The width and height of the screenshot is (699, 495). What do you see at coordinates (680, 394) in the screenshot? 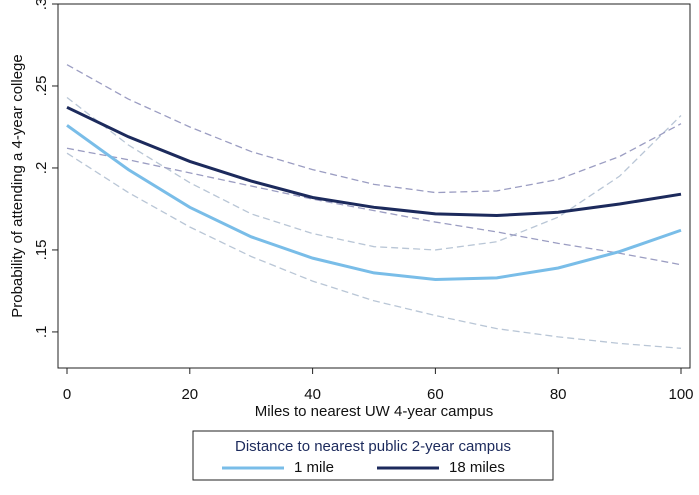
I see `x-tick-label: 100` at bounding box center [680, 394].